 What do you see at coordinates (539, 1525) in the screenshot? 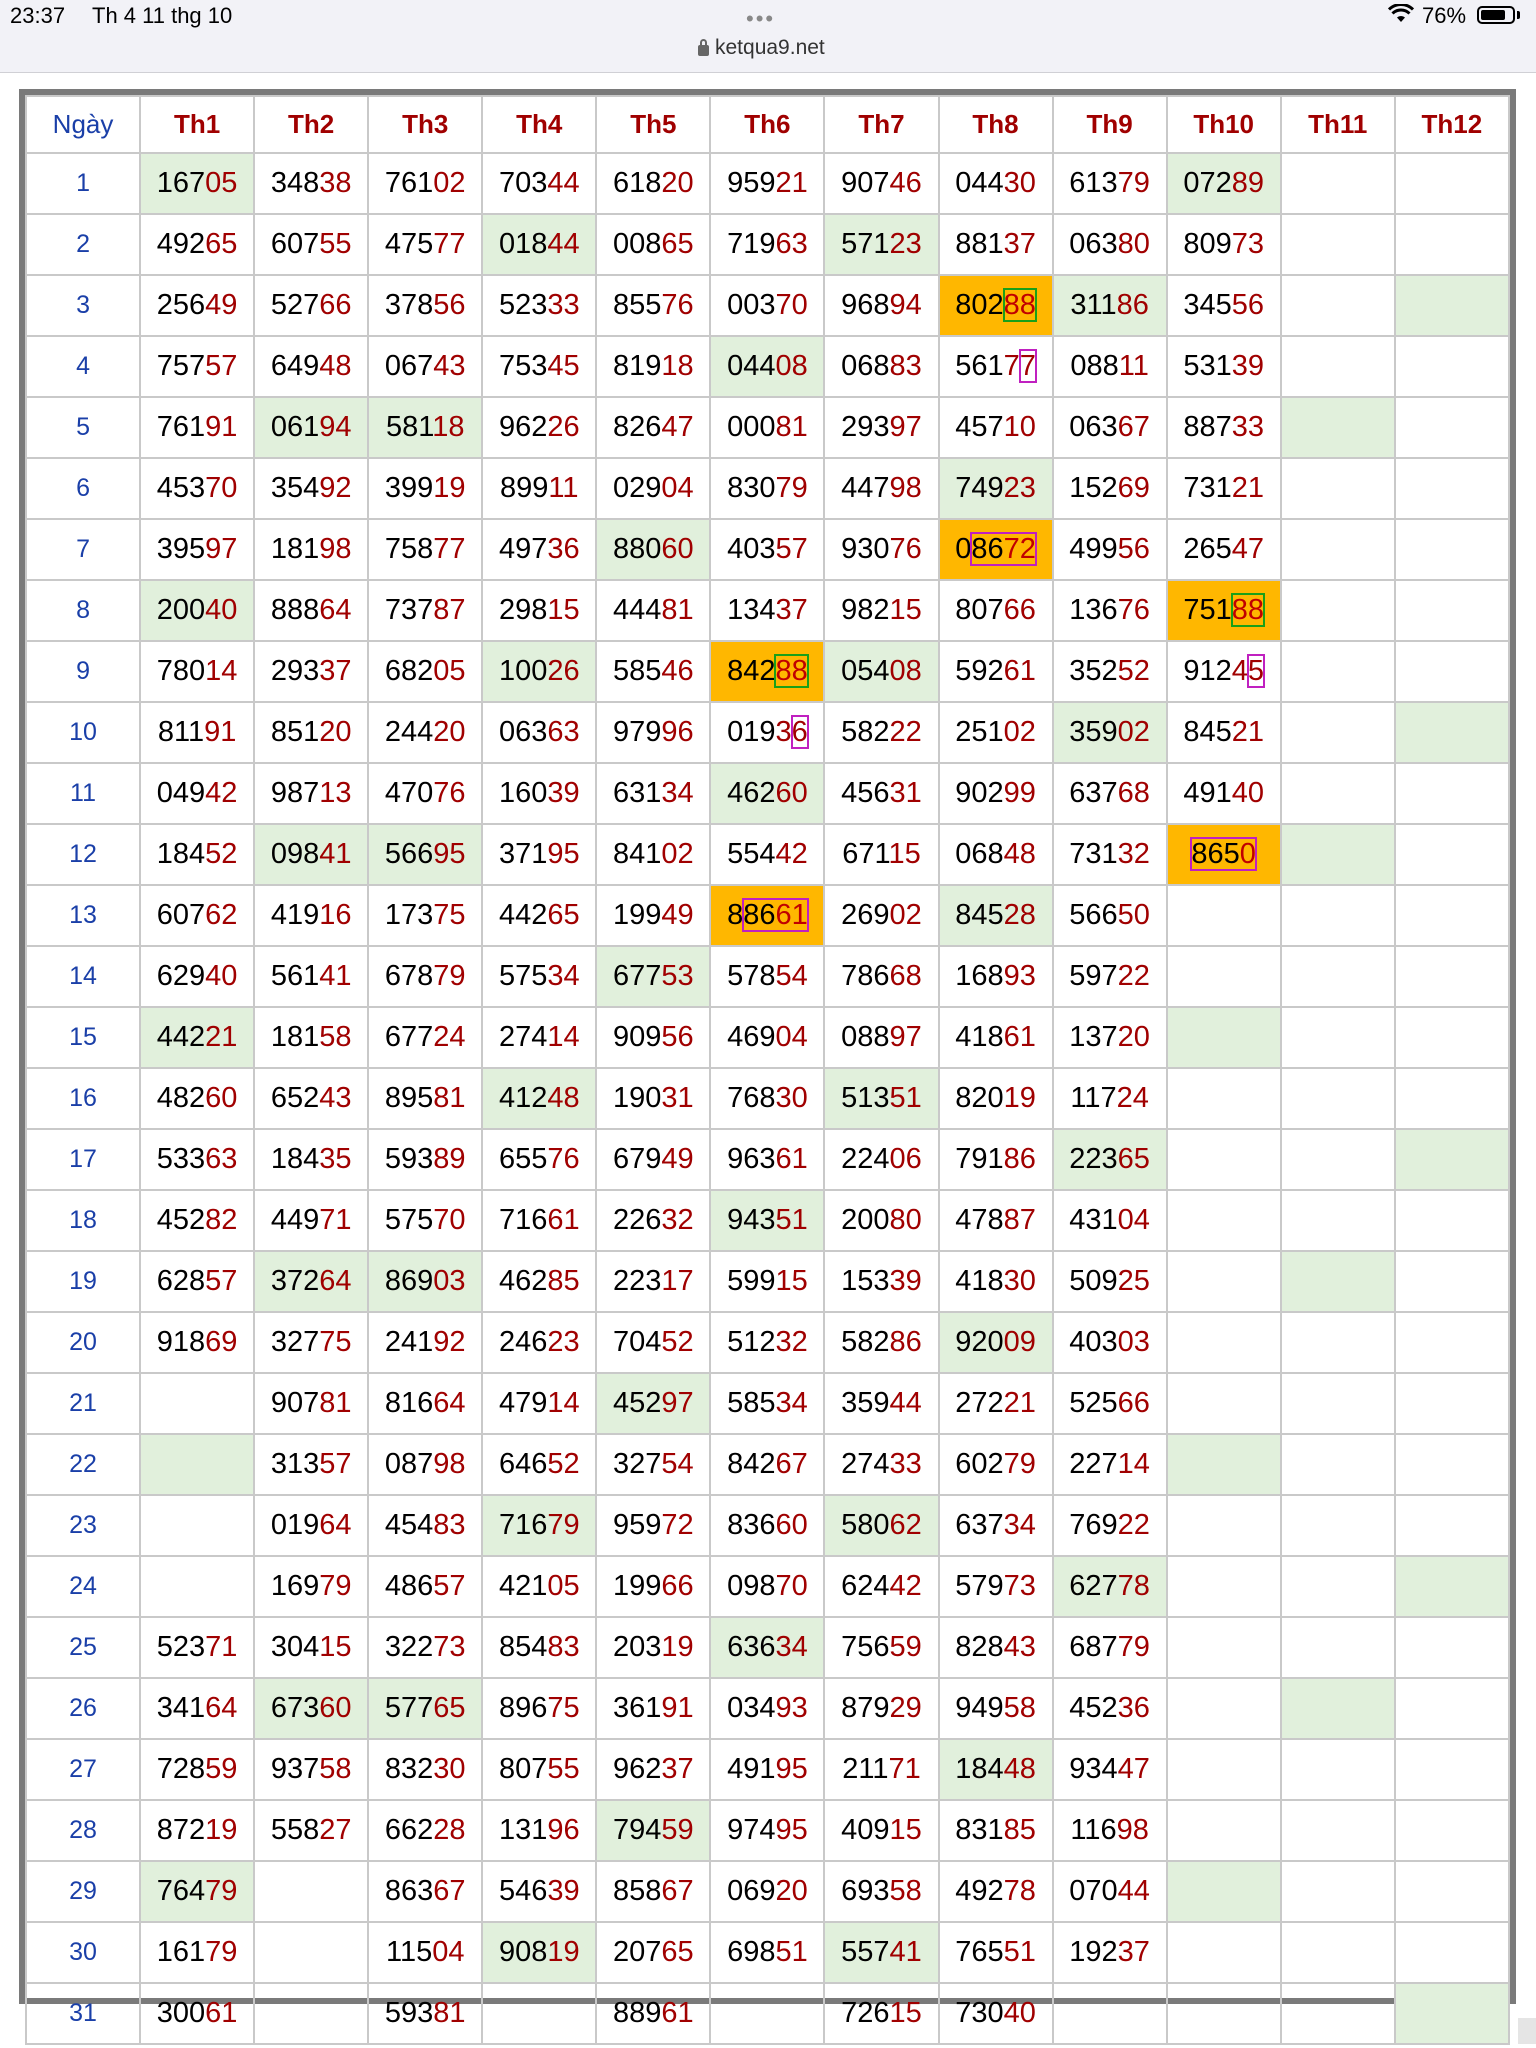
I see `result-cell: 71679` at bounding box center [539, 1525].